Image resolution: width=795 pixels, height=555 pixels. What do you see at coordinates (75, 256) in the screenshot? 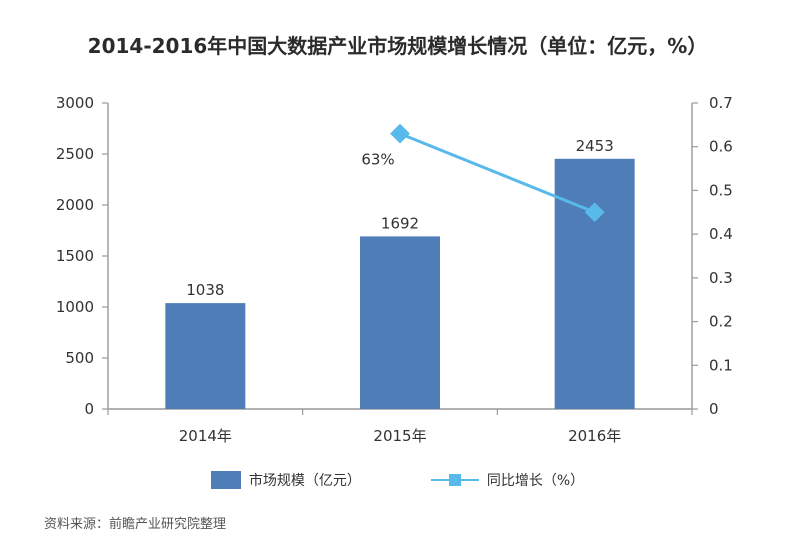
I see `left-y-tick-label: 1500` at bounding box center [75, 256].